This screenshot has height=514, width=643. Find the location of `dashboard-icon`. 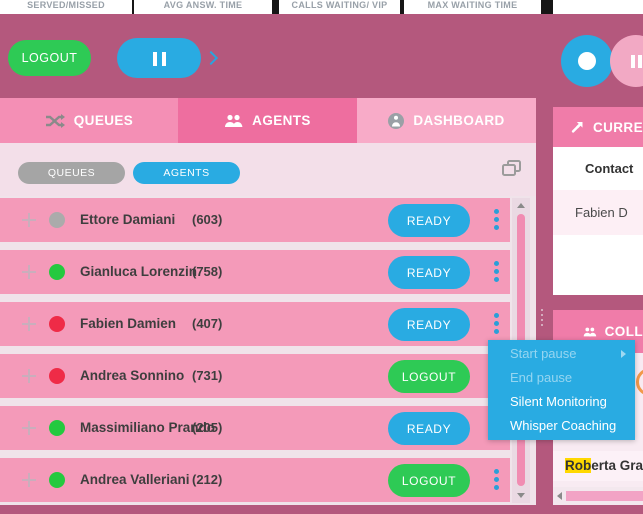

dashboard-icon is located at coordinates (396, 120).